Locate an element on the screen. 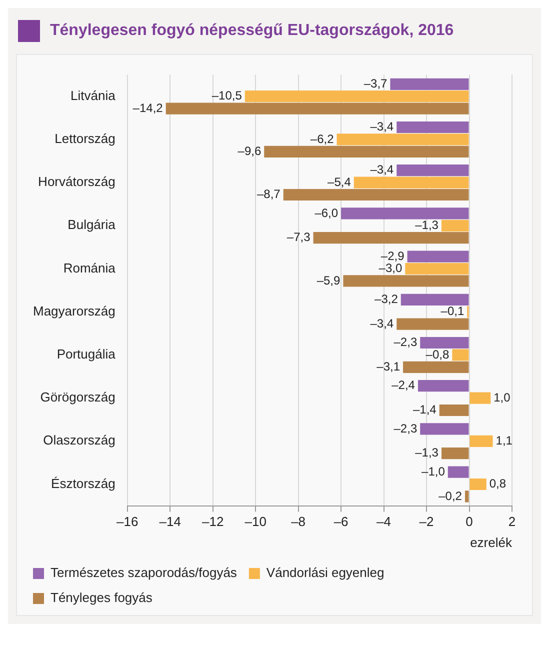 This screenshot has width=549, height=656. y-tick-label: Magyarország is located at coordinates (74, 310).